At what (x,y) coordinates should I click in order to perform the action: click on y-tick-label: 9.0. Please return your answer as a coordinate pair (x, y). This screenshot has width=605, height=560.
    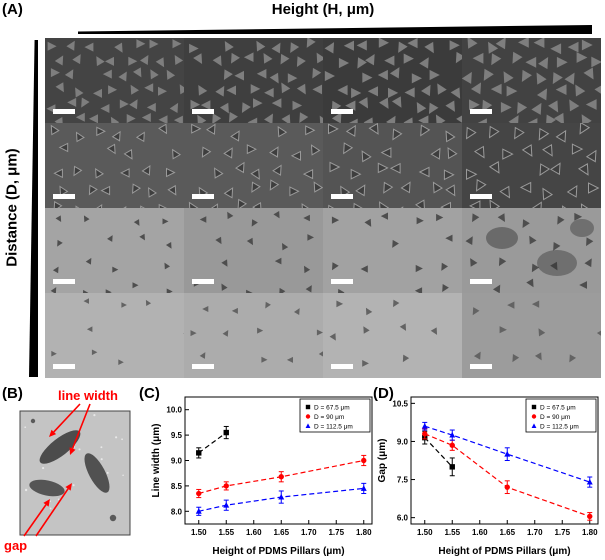
    Looking at the image, I should click on (403, 441).